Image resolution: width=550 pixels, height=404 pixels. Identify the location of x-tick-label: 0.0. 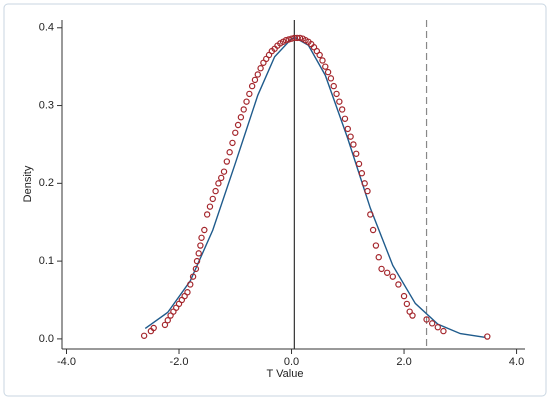
(291, 362).